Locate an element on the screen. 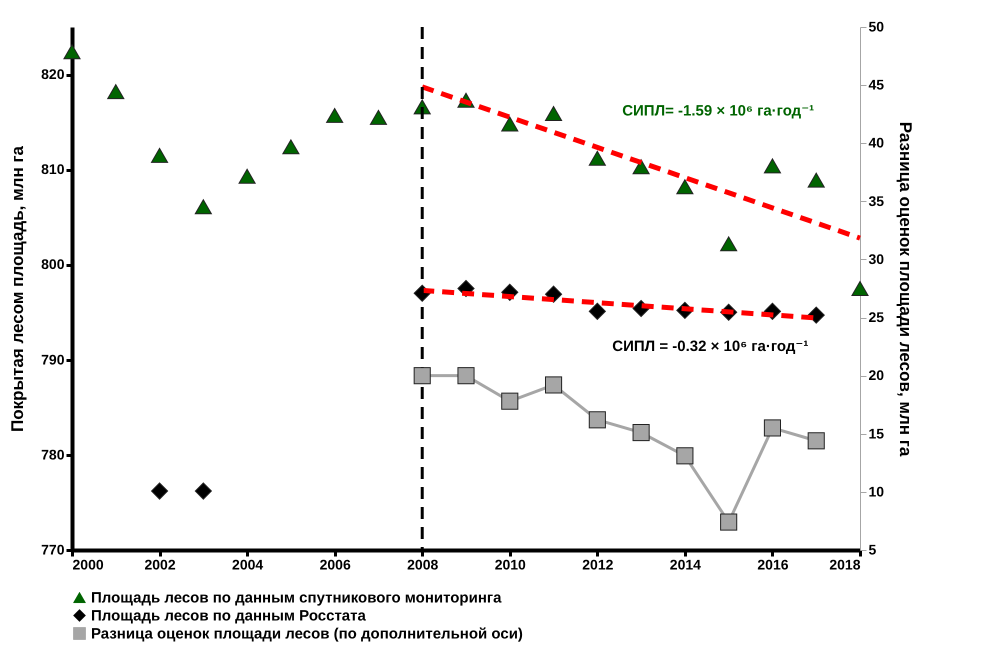 Image resolution: width=992 pixels, height=671 pixels. x-tick-label: 2012 is located at coordinates (598, 564).